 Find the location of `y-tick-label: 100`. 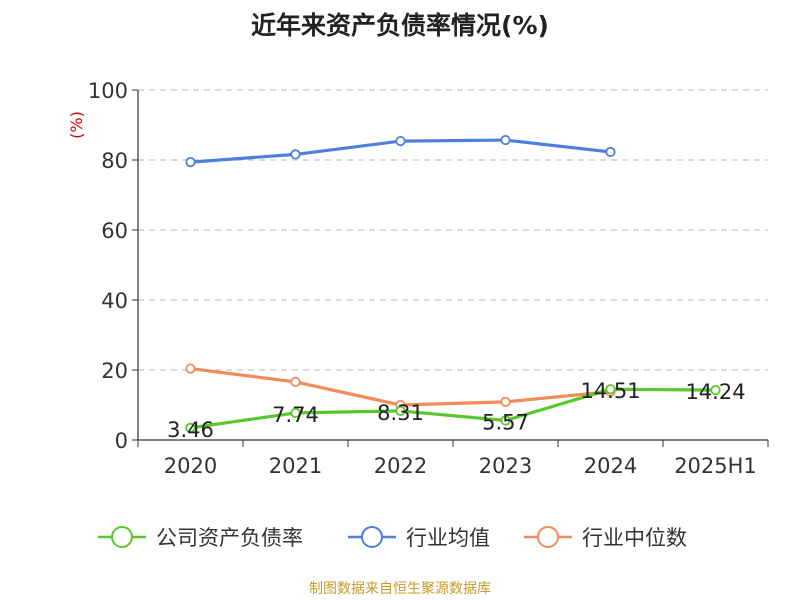

y-tick-label: 100 is located at coordinates (108, 91).